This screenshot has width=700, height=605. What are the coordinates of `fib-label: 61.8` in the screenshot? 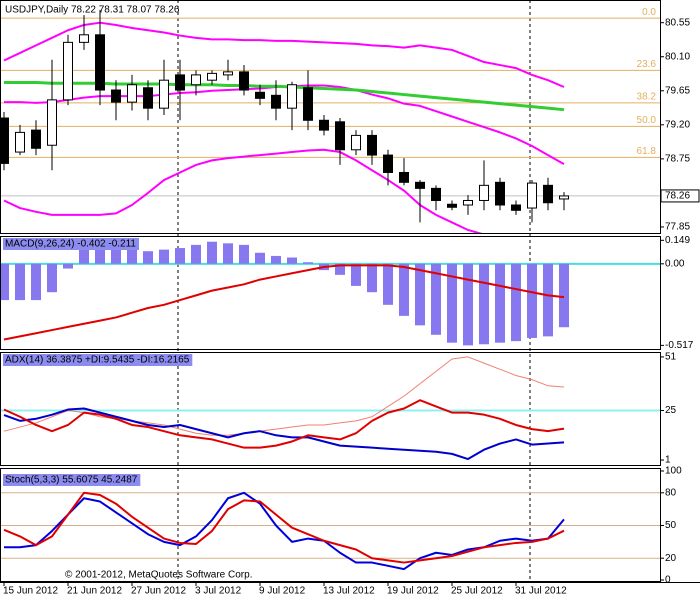 It's located at (647, 151).